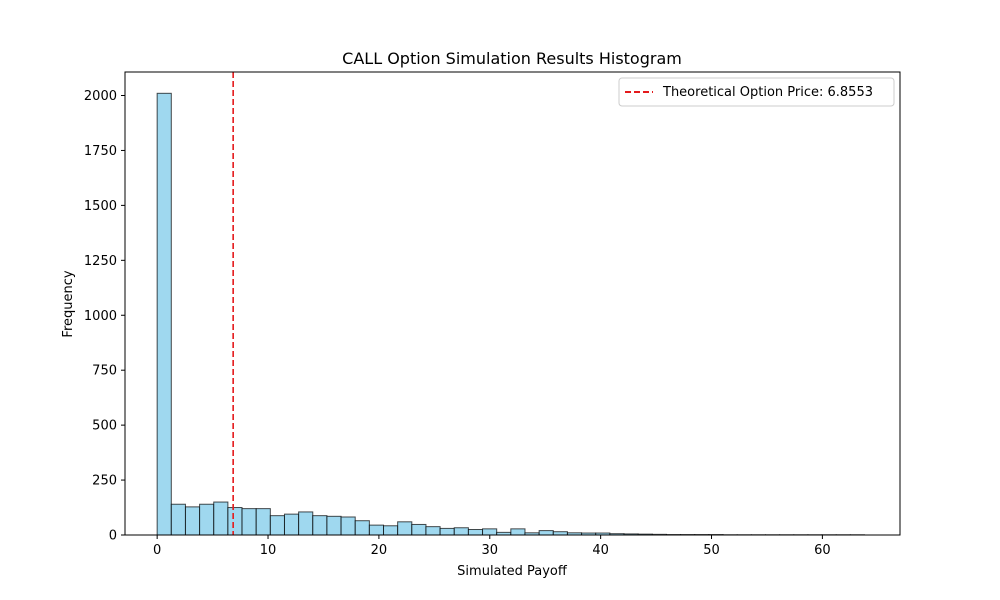 This screenshot has width=1000, height=600. Describe the element at coordinates (113, 536) in the screenshot. I see `y-tick-label: 0` at that location.